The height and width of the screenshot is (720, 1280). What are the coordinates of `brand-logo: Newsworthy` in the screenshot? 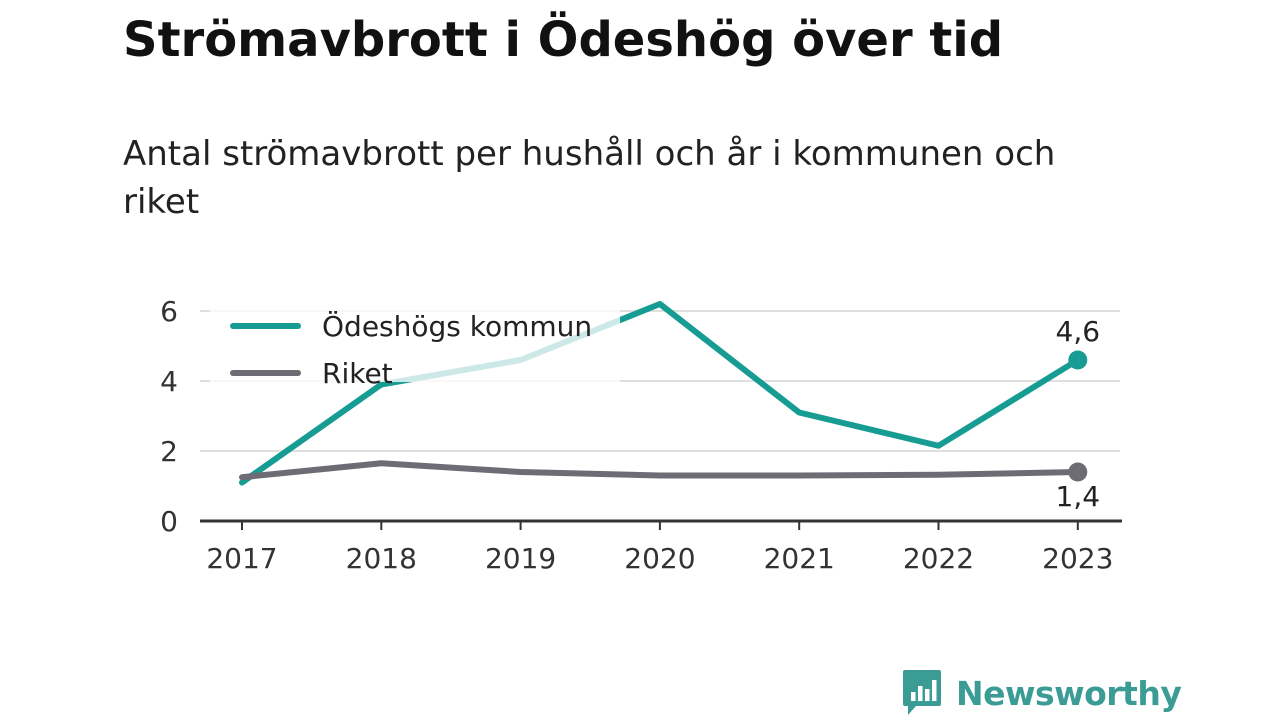 It's located at (1042, 693).